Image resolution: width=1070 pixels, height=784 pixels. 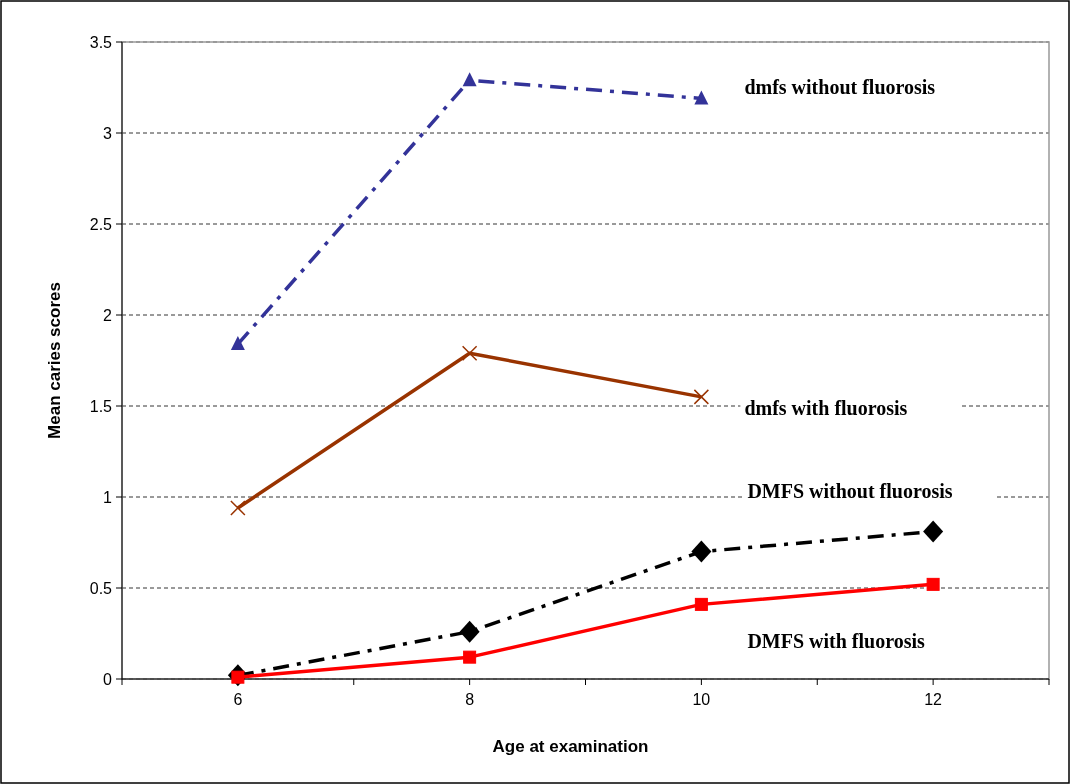 I want to click on x-tick-label: 6, so click(x=238, y=699).